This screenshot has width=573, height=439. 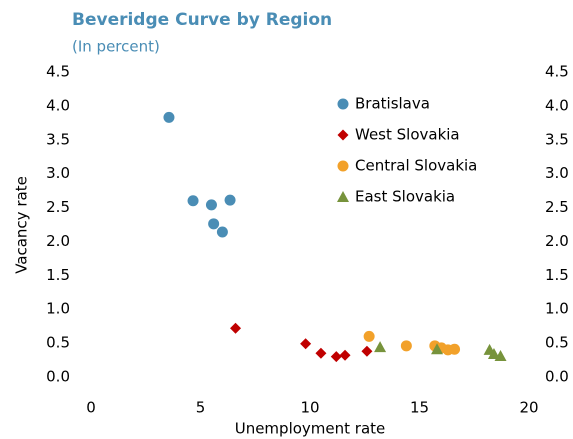 I want to click on y2-tick-label: 2.5, so click(x=557, y=207).